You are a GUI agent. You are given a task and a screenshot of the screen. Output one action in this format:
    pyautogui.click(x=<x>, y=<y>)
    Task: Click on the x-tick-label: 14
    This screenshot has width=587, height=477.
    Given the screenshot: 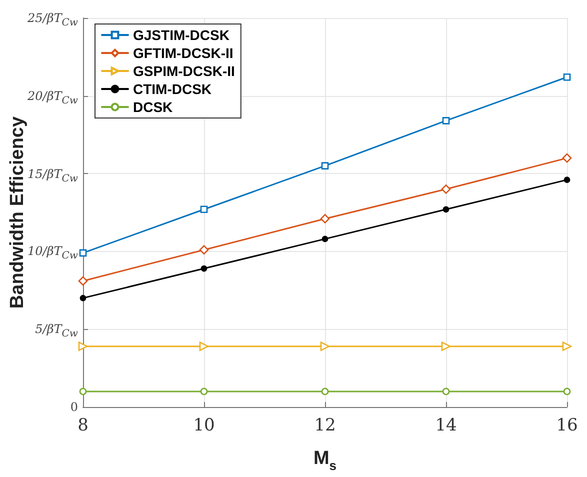 What is the action you would take?
    pyautogui.click(x=446, y=426)
    